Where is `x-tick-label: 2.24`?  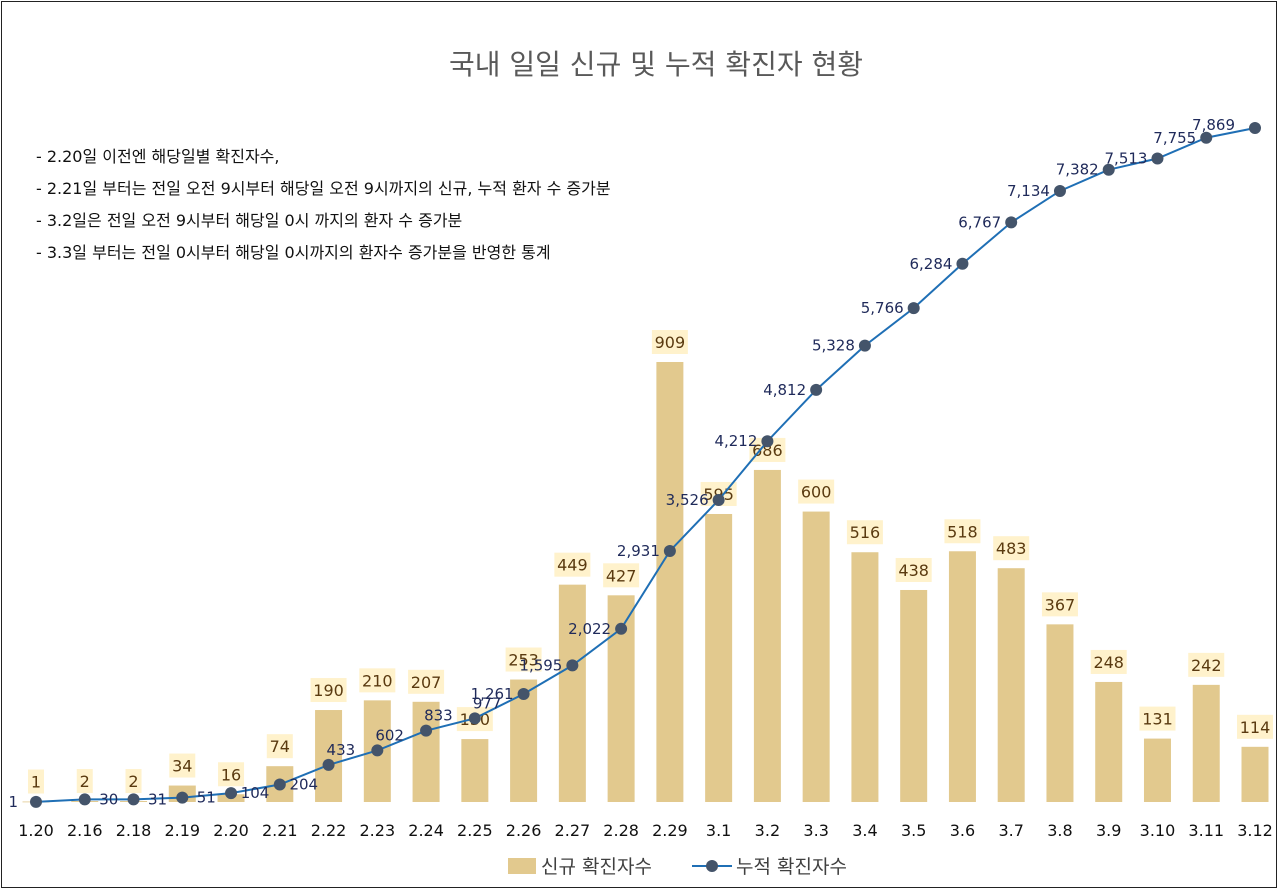 x-tick-label: 2.24 is located at coordinates (426, 830).